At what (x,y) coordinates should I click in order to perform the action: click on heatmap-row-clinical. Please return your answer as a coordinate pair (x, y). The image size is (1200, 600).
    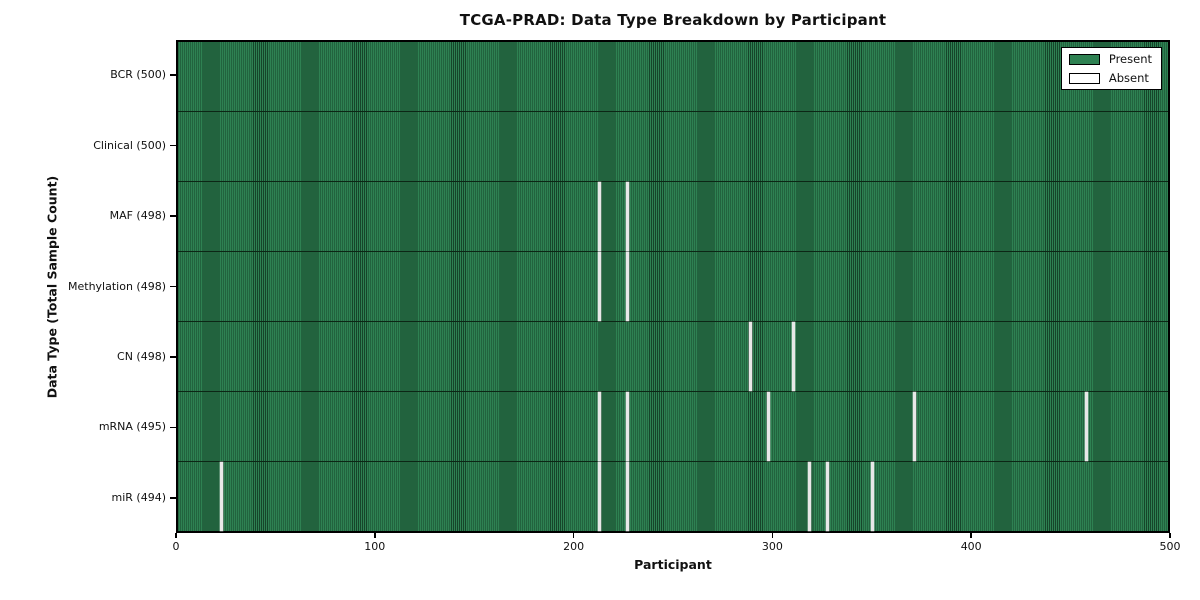
    Looking at the image, I should click on (673, 147).